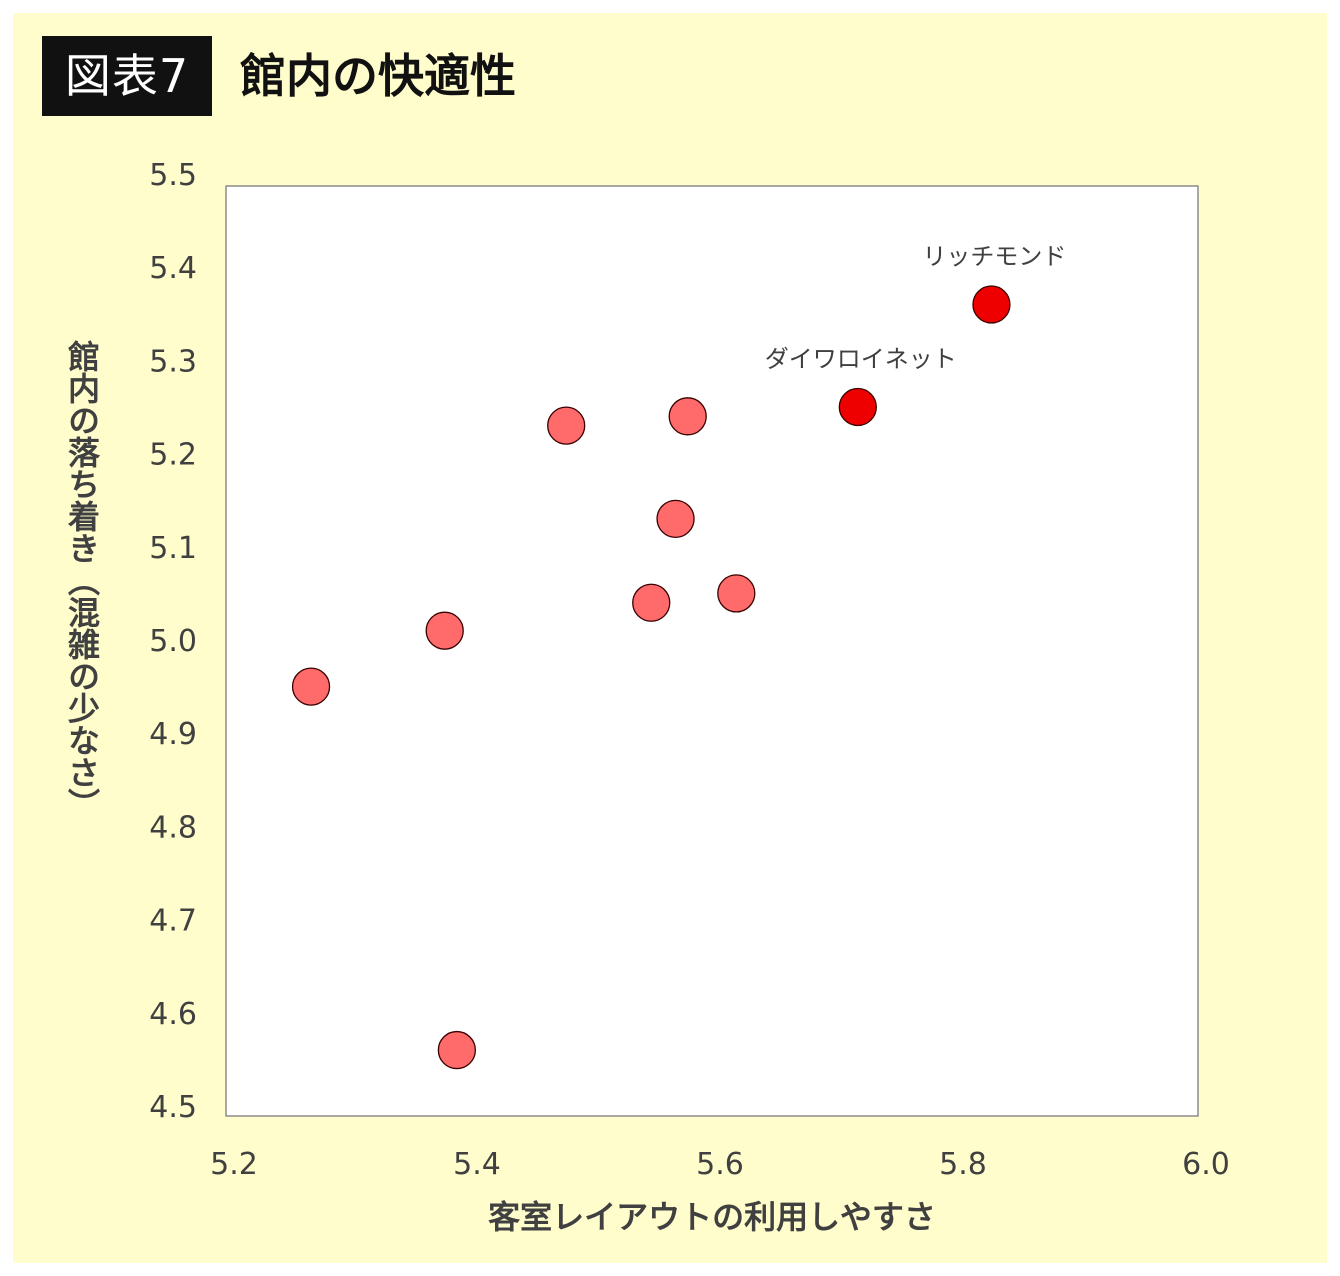 The height and width of the screenshot is (1276, 1340). What do you see at coordinates (1206, 1164) in the screenshot?
I see `x-tick-label: 6.0` at bounding box center [1206, 1164].